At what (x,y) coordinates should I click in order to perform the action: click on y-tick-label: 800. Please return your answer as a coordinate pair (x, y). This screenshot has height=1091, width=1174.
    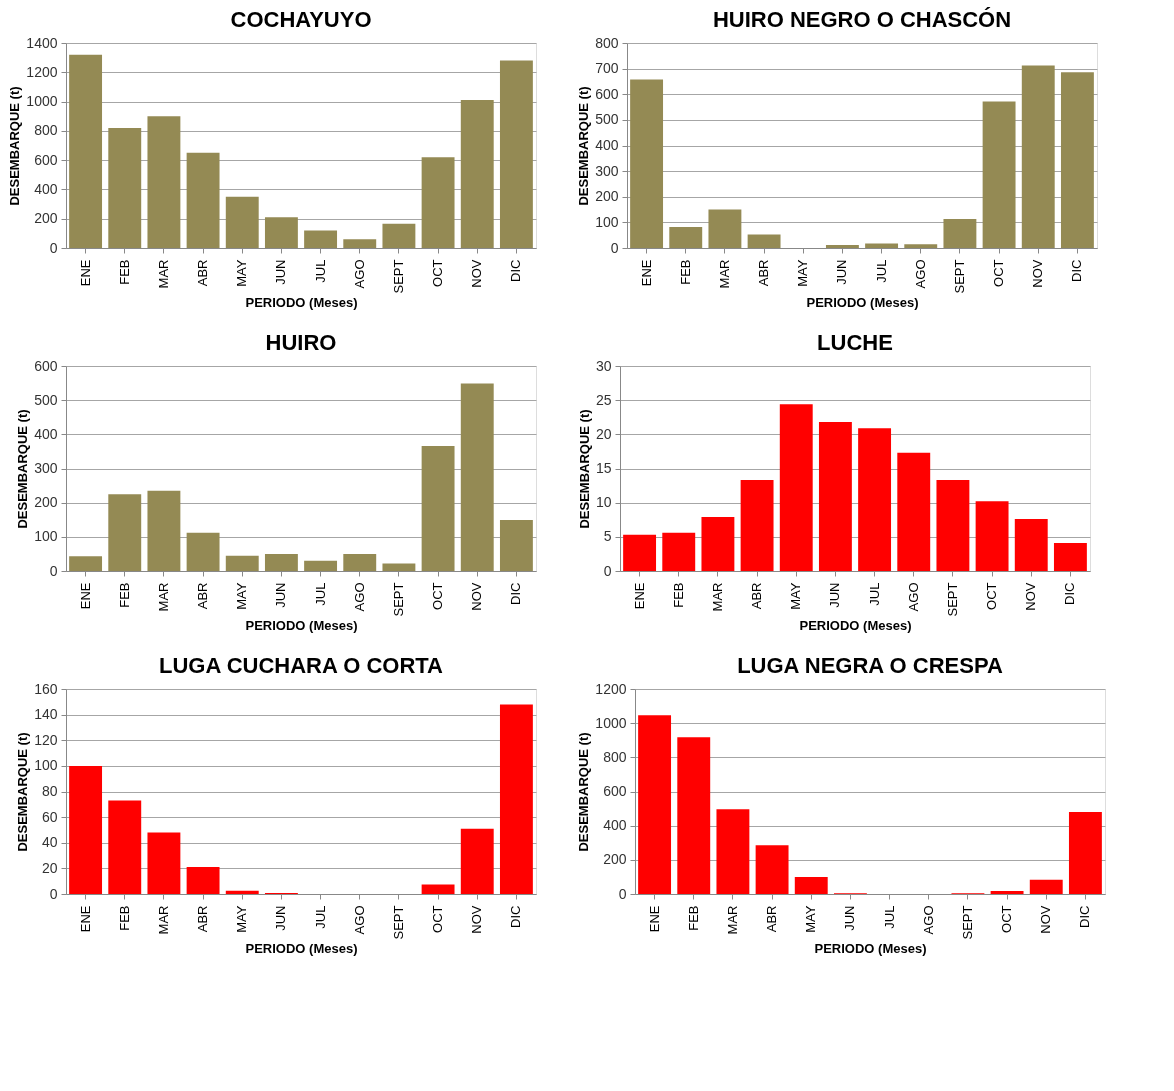
    Looking at the image, I should click on (607, 42).